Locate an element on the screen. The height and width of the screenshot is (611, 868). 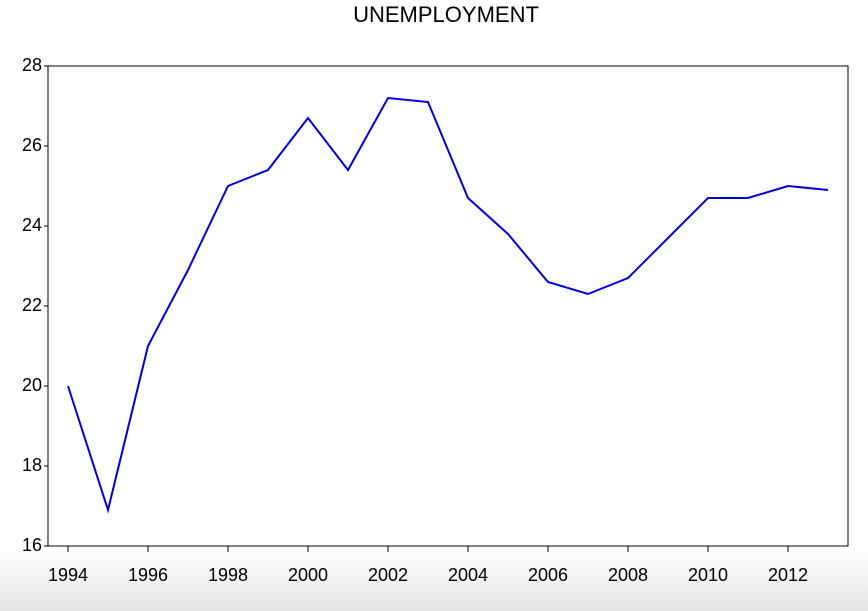
y-tick-label: 26 is located at coordinates (32, 145).